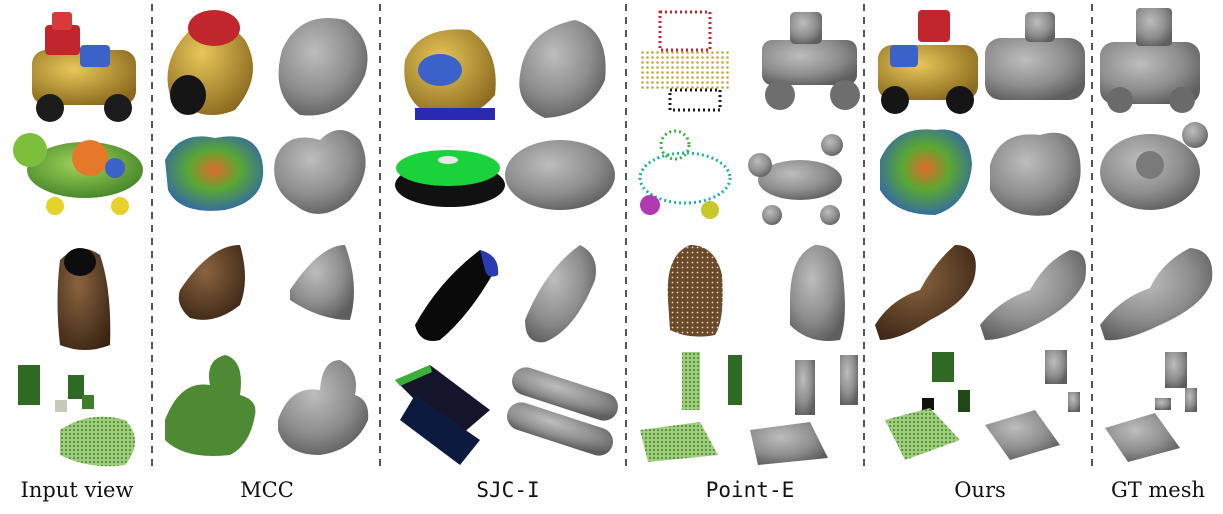 This screenshot has height=514, width=1223. I want to click on gt-toy-truck, so click(1150, 60).